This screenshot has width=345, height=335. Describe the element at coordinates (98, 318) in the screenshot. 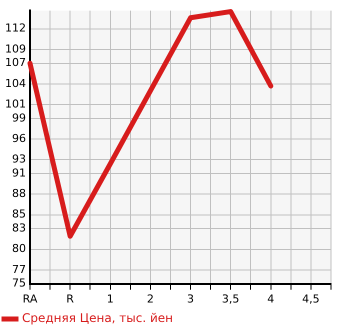

I see `legend-label: Средняя Цена, тыс. йен` at that location.